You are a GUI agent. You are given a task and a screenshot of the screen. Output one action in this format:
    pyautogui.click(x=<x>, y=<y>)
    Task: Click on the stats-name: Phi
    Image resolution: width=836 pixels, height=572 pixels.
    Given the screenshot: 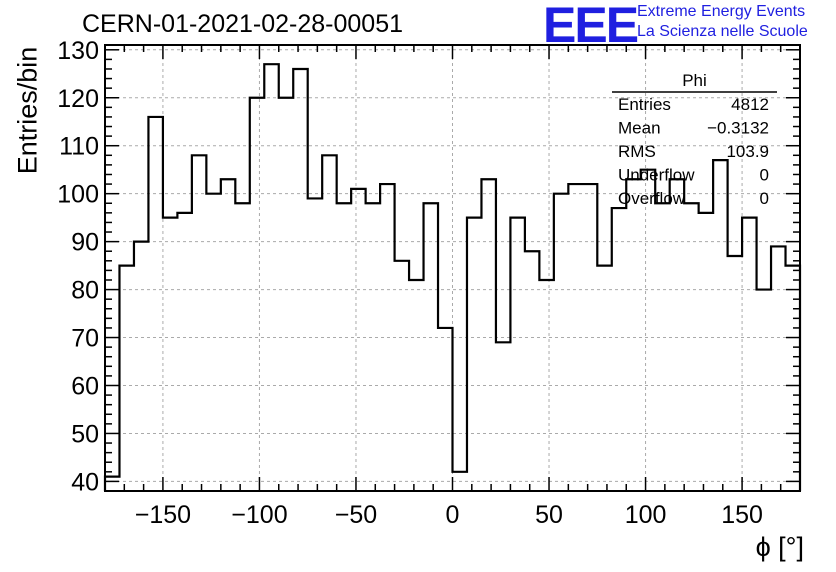 What is the action you would take?
    pyautogui.click(x=694, y=80)
    